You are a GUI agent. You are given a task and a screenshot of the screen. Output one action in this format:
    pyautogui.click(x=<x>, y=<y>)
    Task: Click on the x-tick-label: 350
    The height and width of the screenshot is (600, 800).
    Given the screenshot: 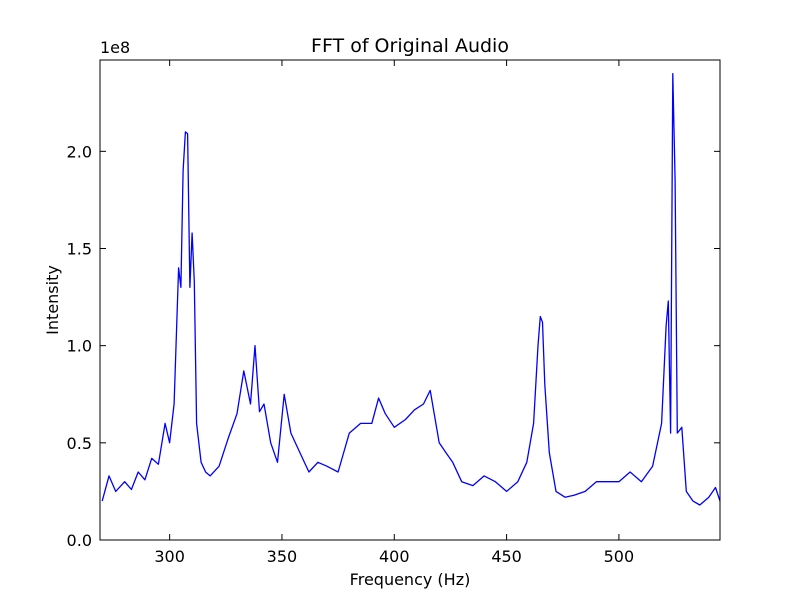 What is the action you would take?
    pyautogui.click(x=282, y=556)
    